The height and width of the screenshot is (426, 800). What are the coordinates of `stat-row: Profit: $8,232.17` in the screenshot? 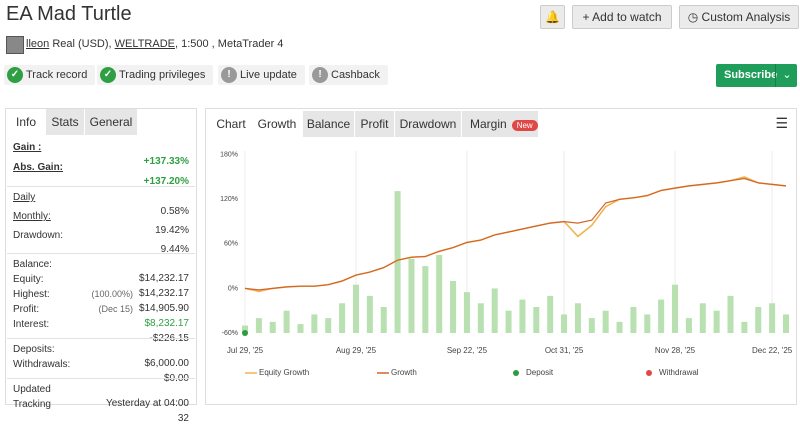 It's located at (101, 316).